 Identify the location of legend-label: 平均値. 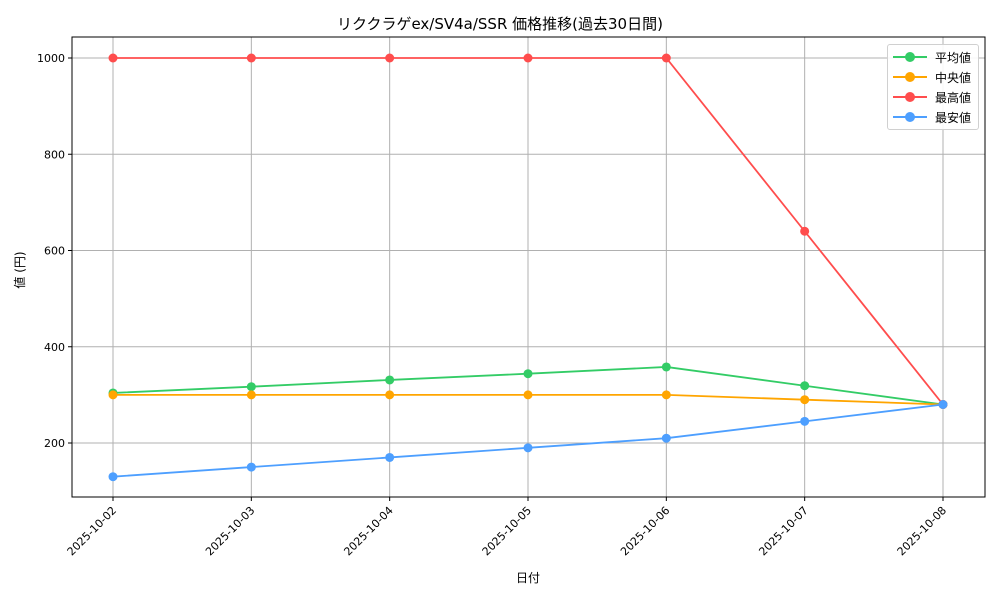
(953, 57).